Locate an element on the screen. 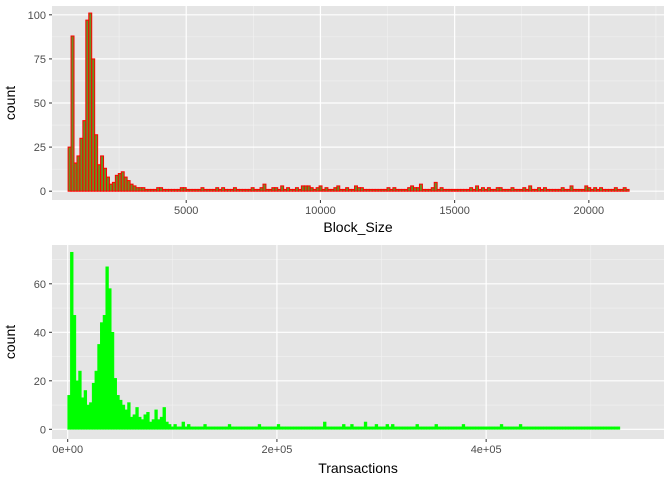 The width and height of the screenshot is (672, 480). x-tick-label: 0e+00 is located at coordinates (67, 450).